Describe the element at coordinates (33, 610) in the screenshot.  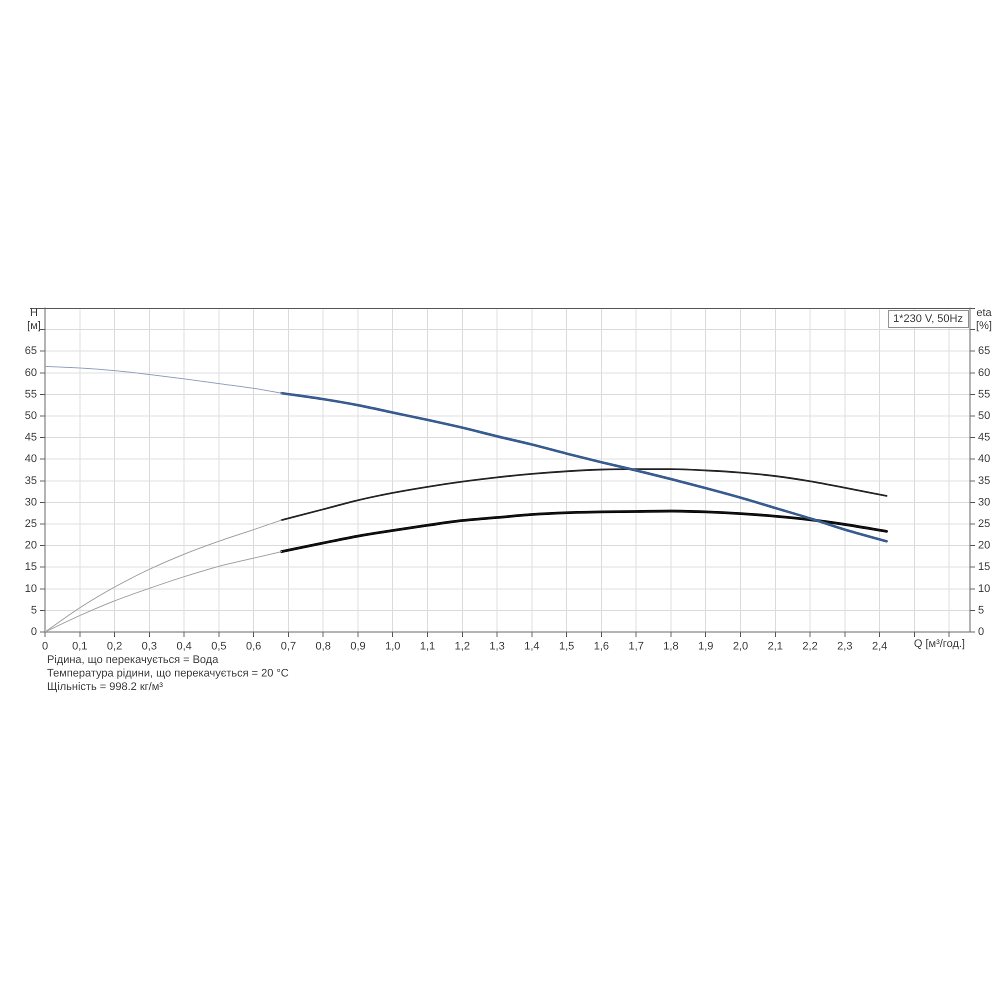
I see `y-tick-label: 5` at that location.